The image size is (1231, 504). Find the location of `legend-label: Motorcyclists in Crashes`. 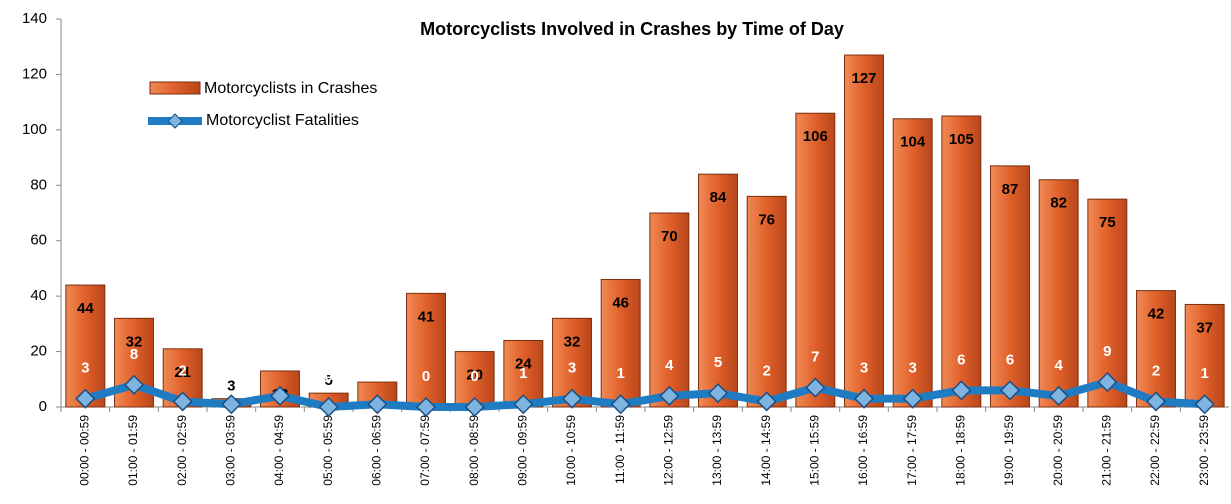

legend-label: Motorcyclists in Crashes is located at coordinates (290, 88).